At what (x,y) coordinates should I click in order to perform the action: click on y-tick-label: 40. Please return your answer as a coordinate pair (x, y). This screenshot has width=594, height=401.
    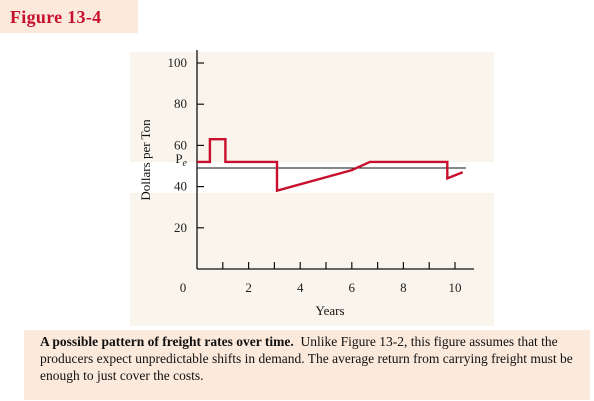
    Looking at the image, I should click on (180, 186).